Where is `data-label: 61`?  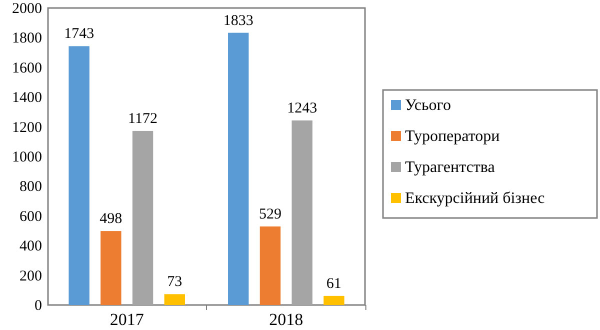 data-label: 61 is located at coordinates (334, 284).